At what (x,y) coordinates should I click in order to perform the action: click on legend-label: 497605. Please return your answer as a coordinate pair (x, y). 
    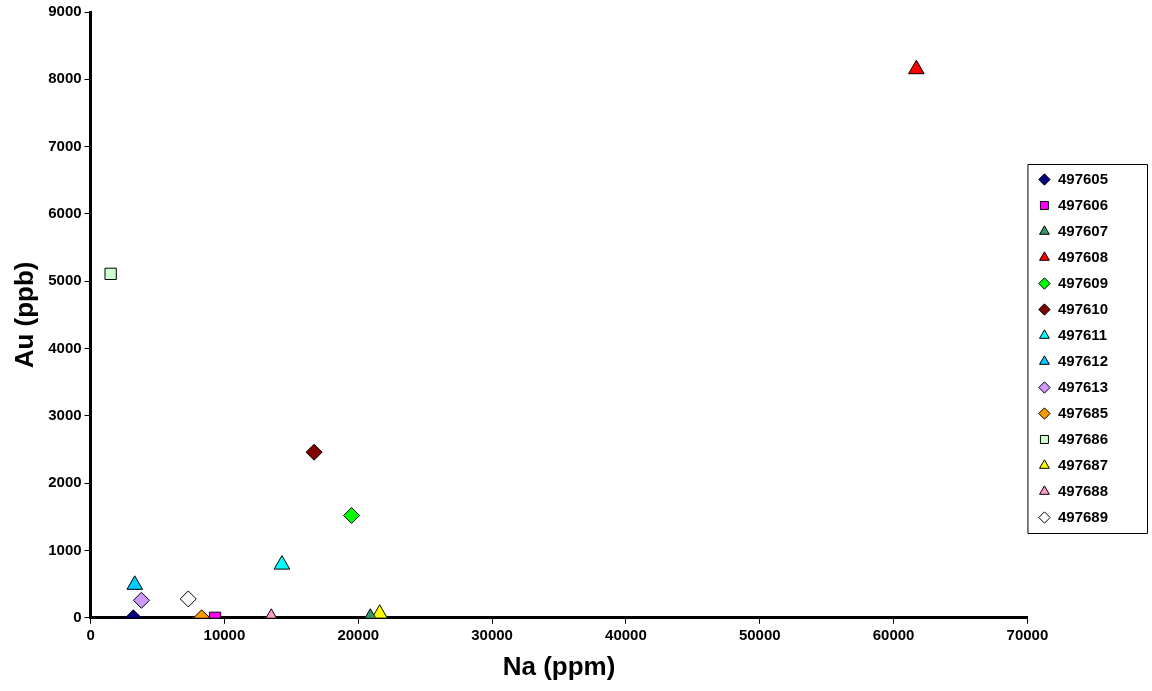
    Looking at the image, I should click on (1083, 178).